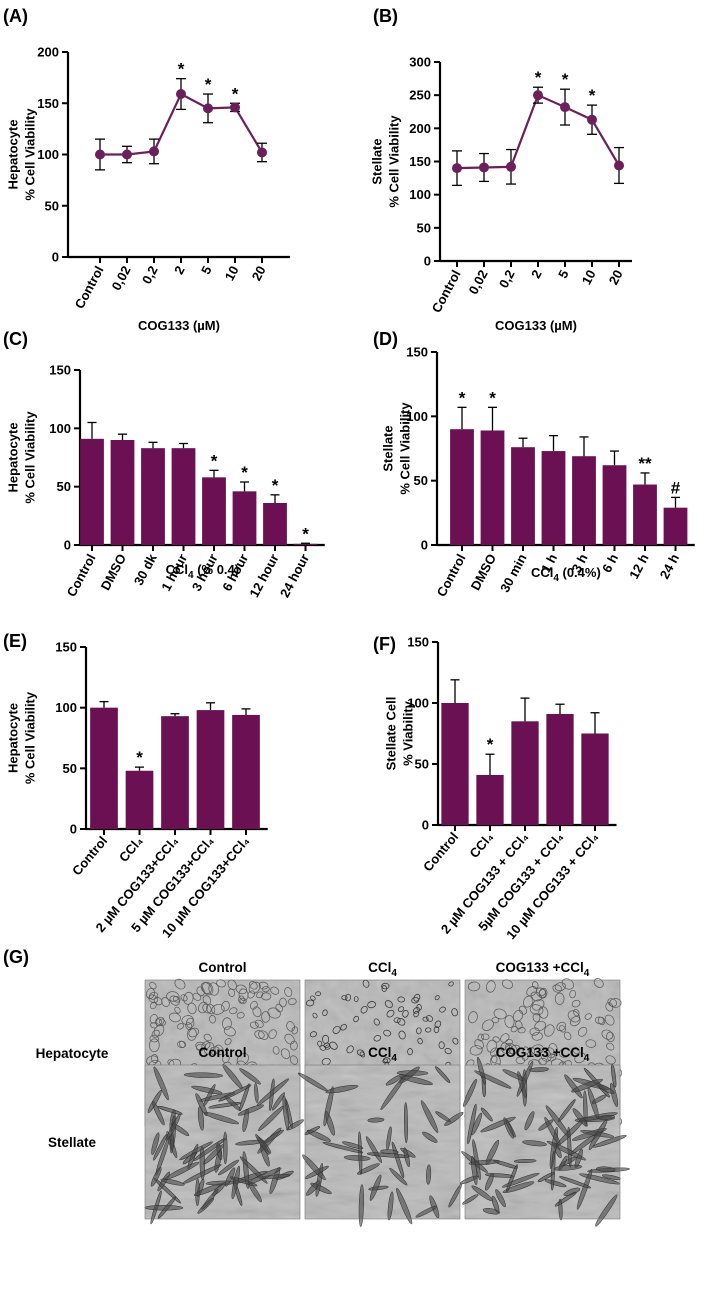  Describe the element at coordinates (223, 1052) in the screenshot. I see `column-header: Control` at that location.